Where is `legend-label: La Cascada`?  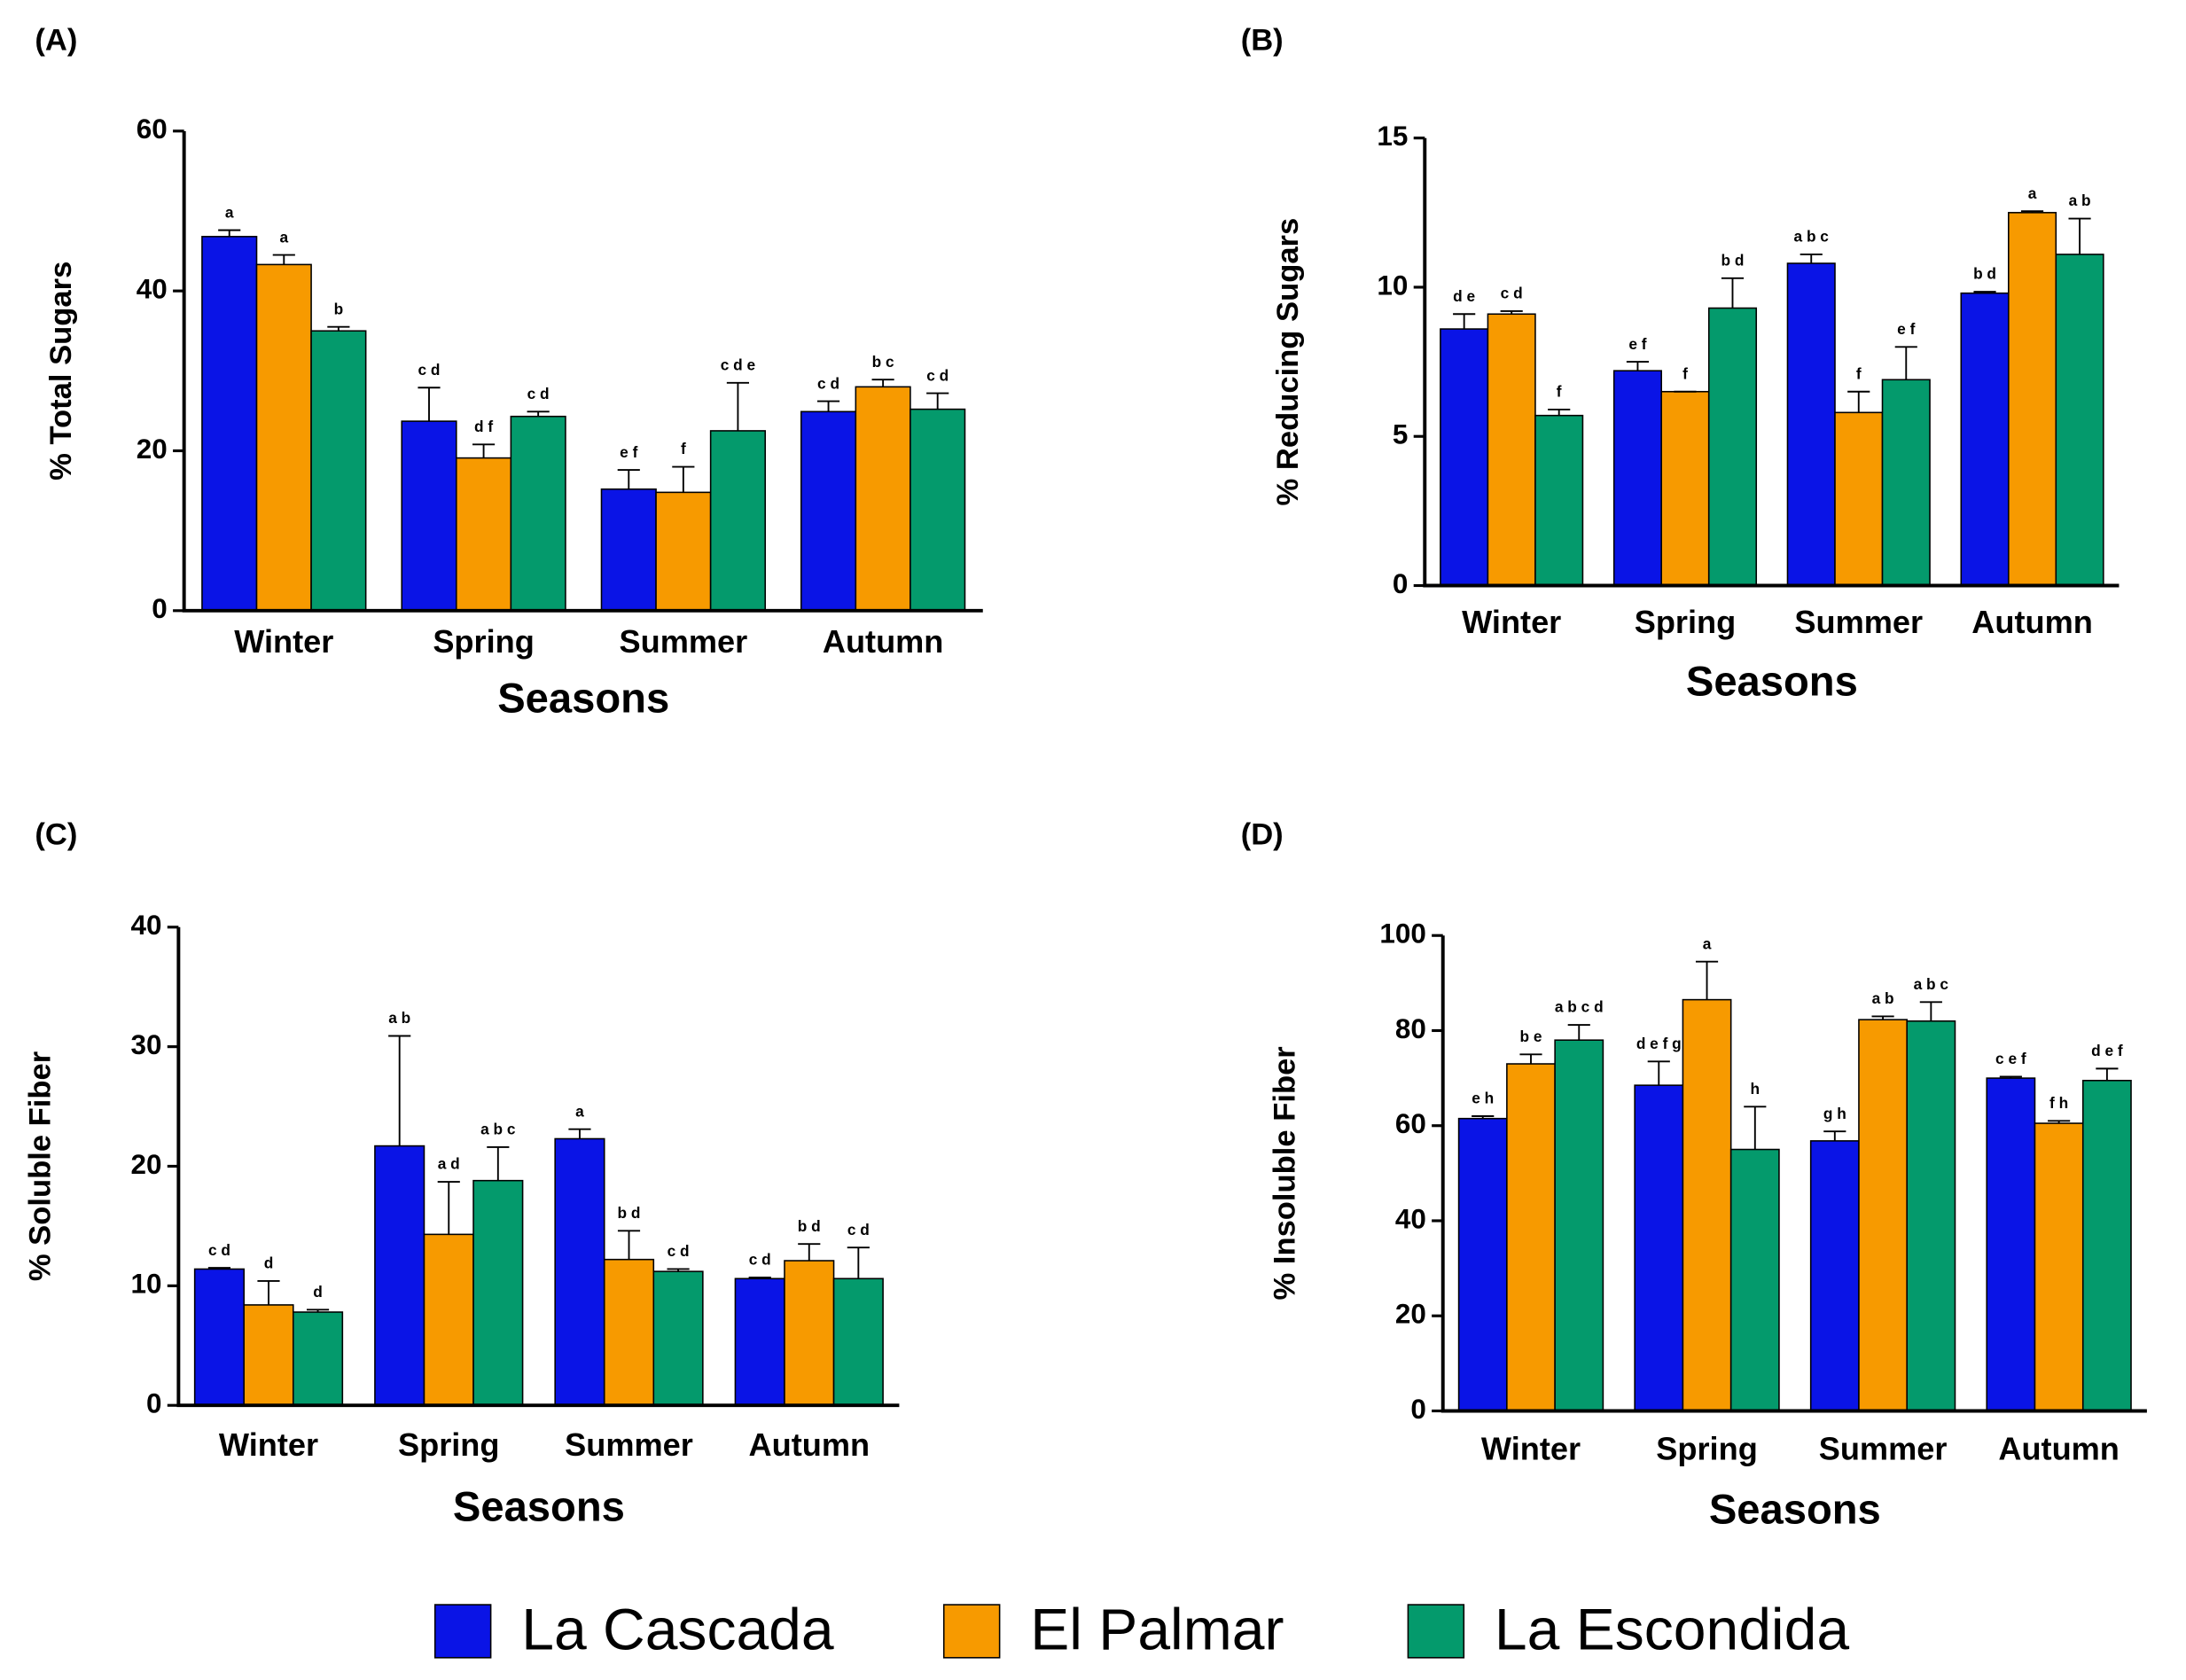 legend-label: La Cascada is located at coordinates (677, 1629).